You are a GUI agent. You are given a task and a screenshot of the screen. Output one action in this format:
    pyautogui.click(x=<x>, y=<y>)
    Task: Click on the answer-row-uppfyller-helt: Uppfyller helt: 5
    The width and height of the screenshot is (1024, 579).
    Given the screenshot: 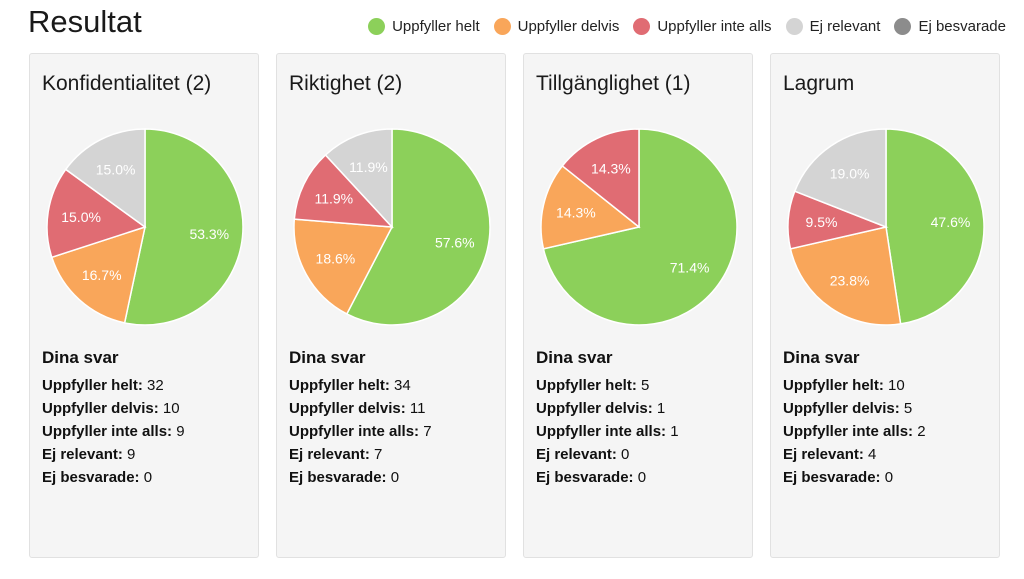 What is the action you would take?
    pyautogui.click(x=607, y=385)
    